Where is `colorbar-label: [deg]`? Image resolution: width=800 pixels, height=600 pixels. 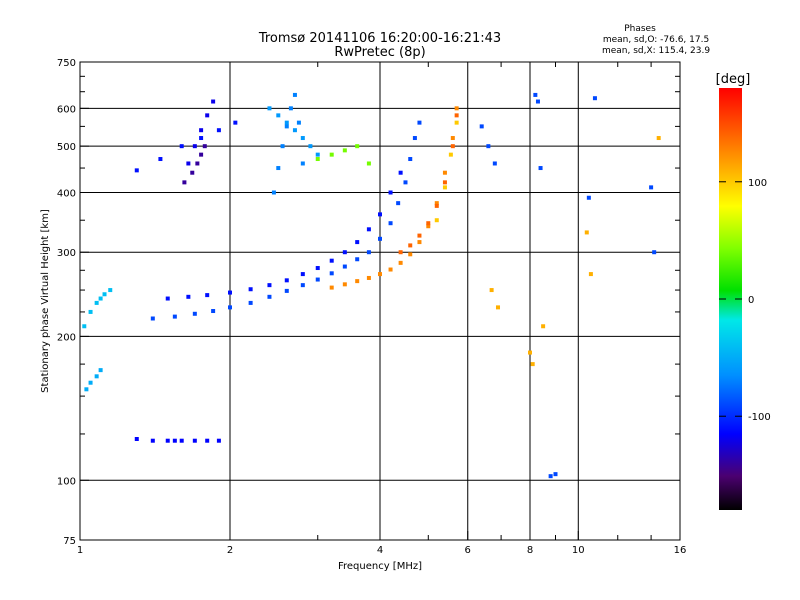
colorbar-label: [deg] is located at coordinates (733, 79).